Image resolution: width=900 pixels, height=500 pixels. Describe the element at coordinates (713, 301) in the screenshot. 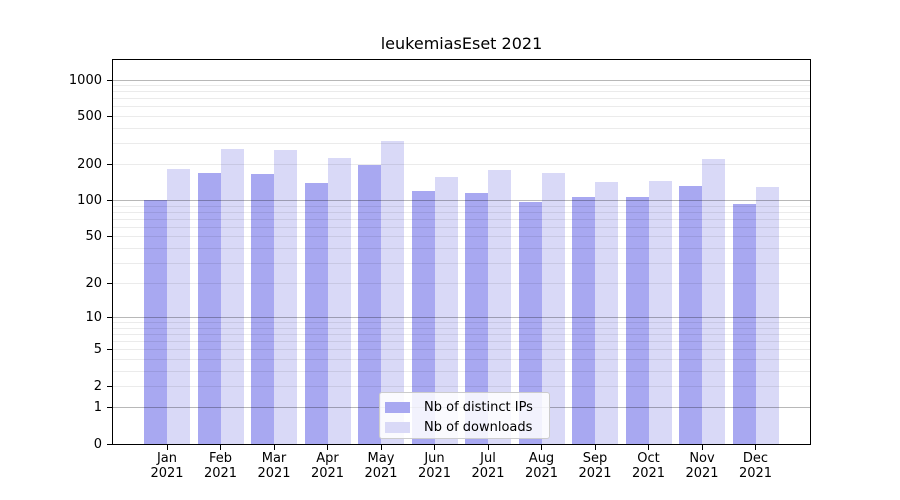

I see `bar-nb-of-downloads-nov-2021` at that location.